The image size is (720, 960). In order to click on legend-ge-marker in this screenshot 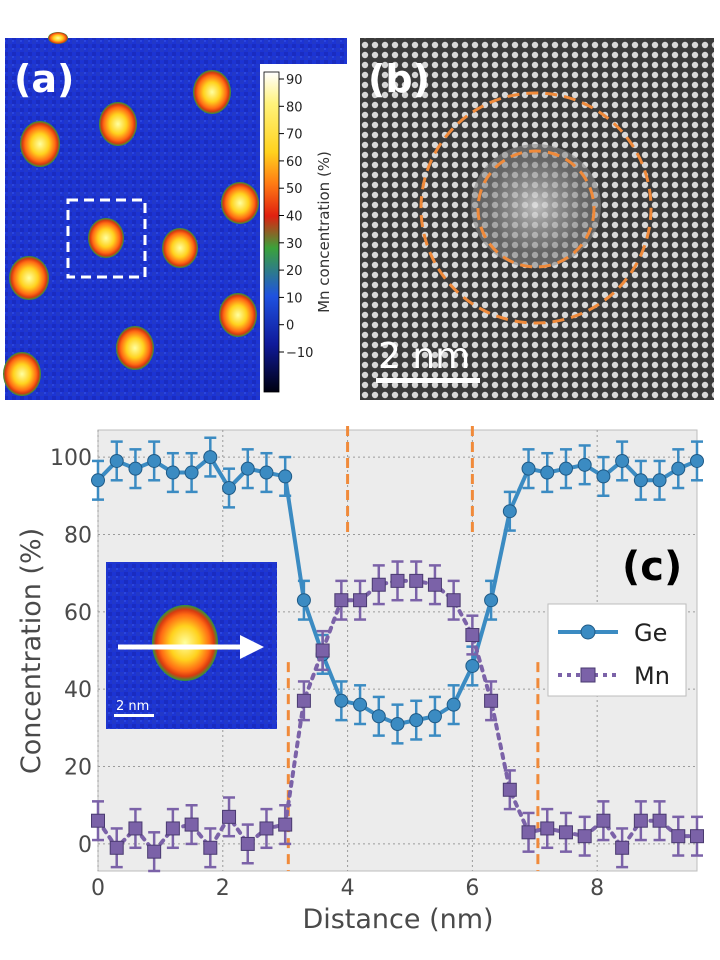, I will do `click(588, 632)`.